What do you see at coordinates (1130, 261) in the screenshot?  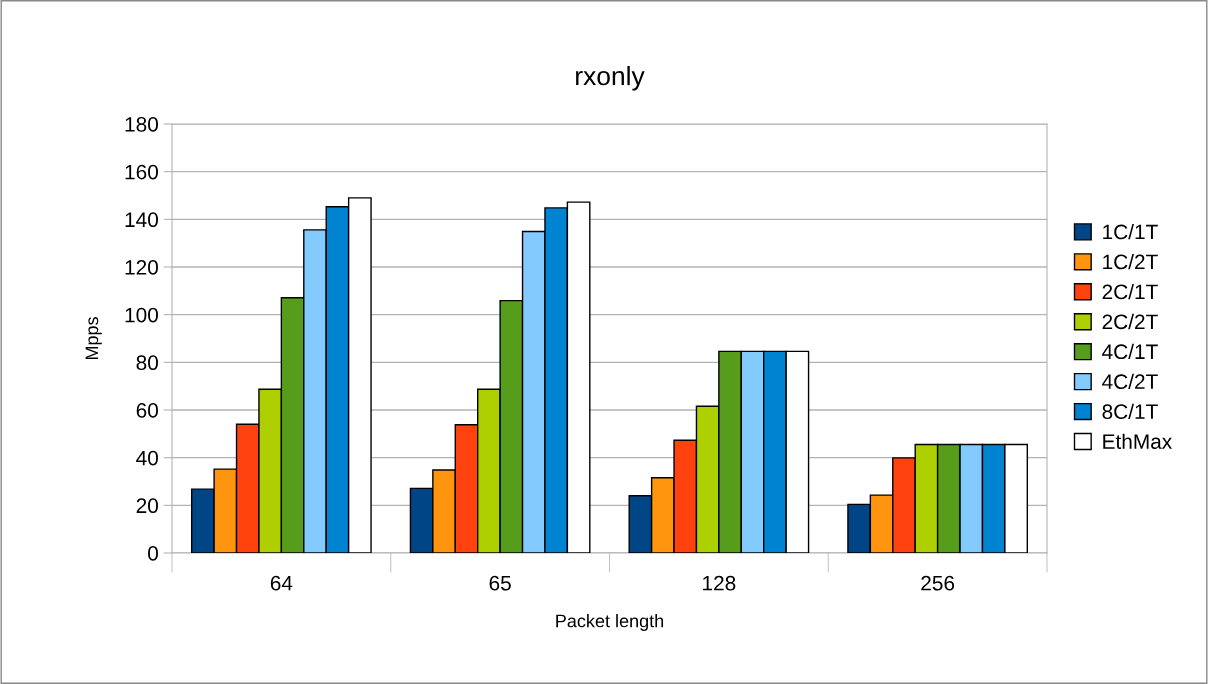 I see `legend-label: 1C/2T` at bounding box center [1130, 261].